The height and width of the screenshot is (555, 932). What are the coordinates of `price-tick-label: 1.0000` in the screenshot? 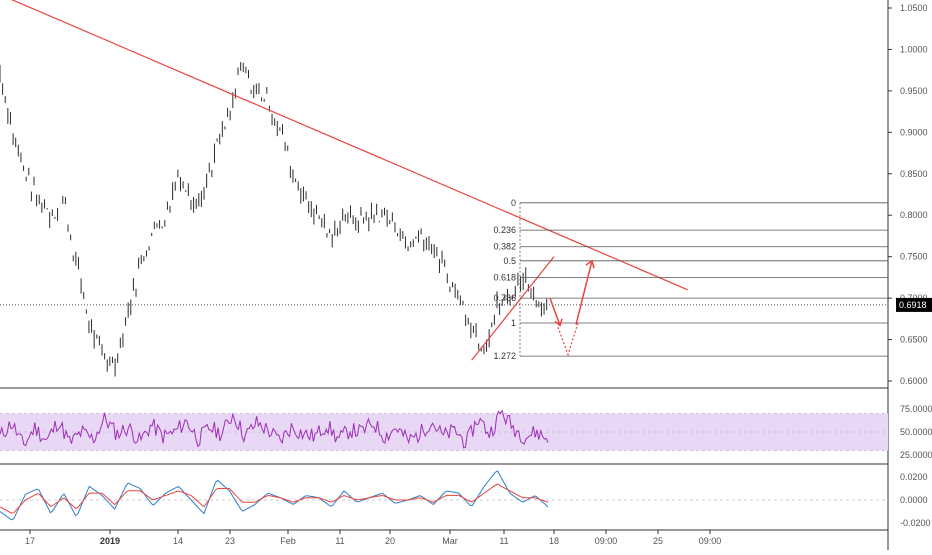 It's located at (914, 49).